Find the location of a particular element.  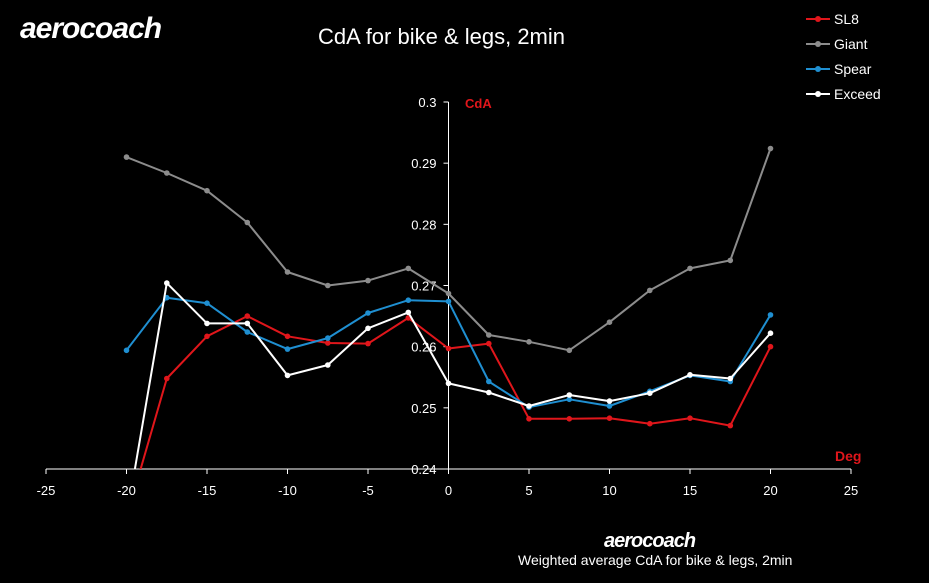

legend-item-giant: Giant is located at coordinates (843, 43).